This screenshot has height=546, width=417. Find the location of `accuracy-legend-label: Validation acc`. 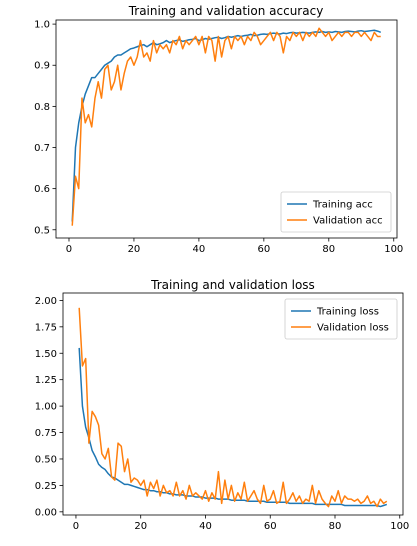

accuracy-legend-label: Validation acc is located at coordinates (348, 221).